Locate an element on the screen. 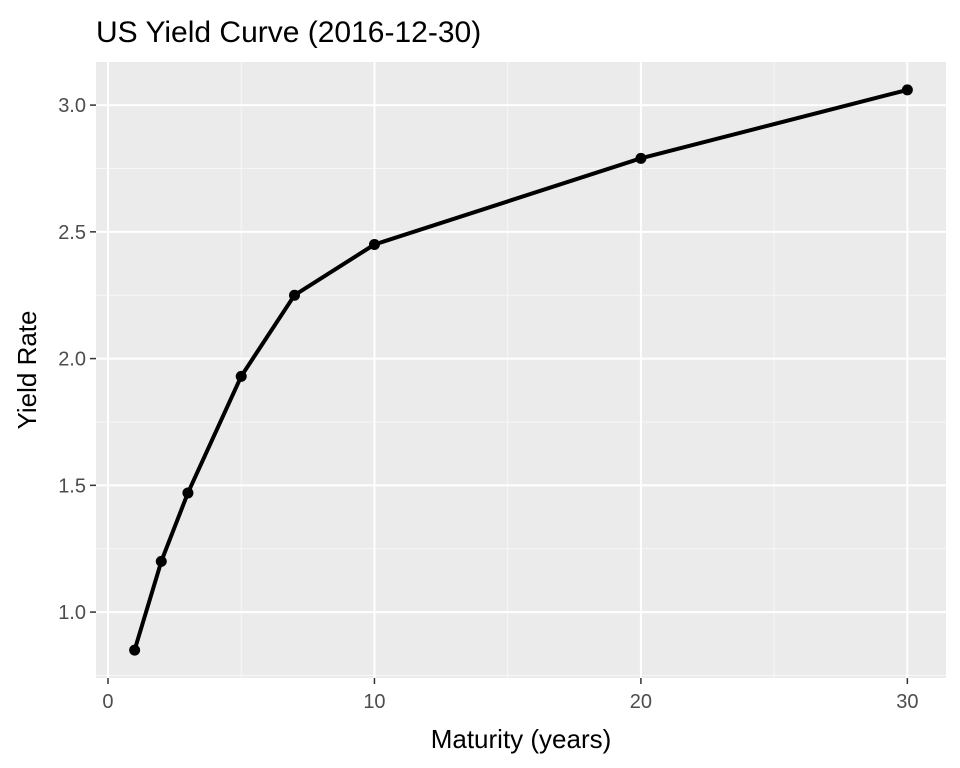 Image resolution: width=960 pixels, height=768 pixels. y-tick-label: 1.0 is located at coordinates (72, 613).